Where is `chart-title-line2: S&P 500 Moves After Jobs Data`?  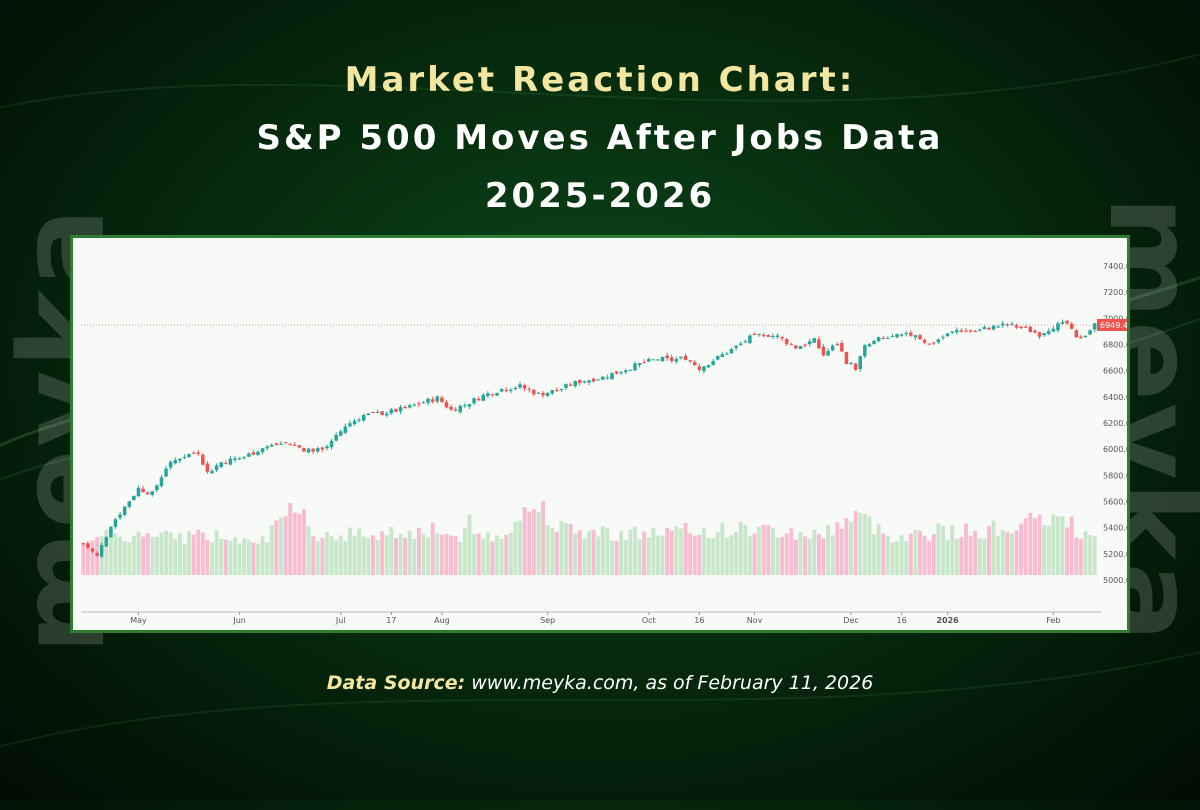
chart-title-line2: S&P 500 Moves After Jobs Data is located at coordinates (600, 138).